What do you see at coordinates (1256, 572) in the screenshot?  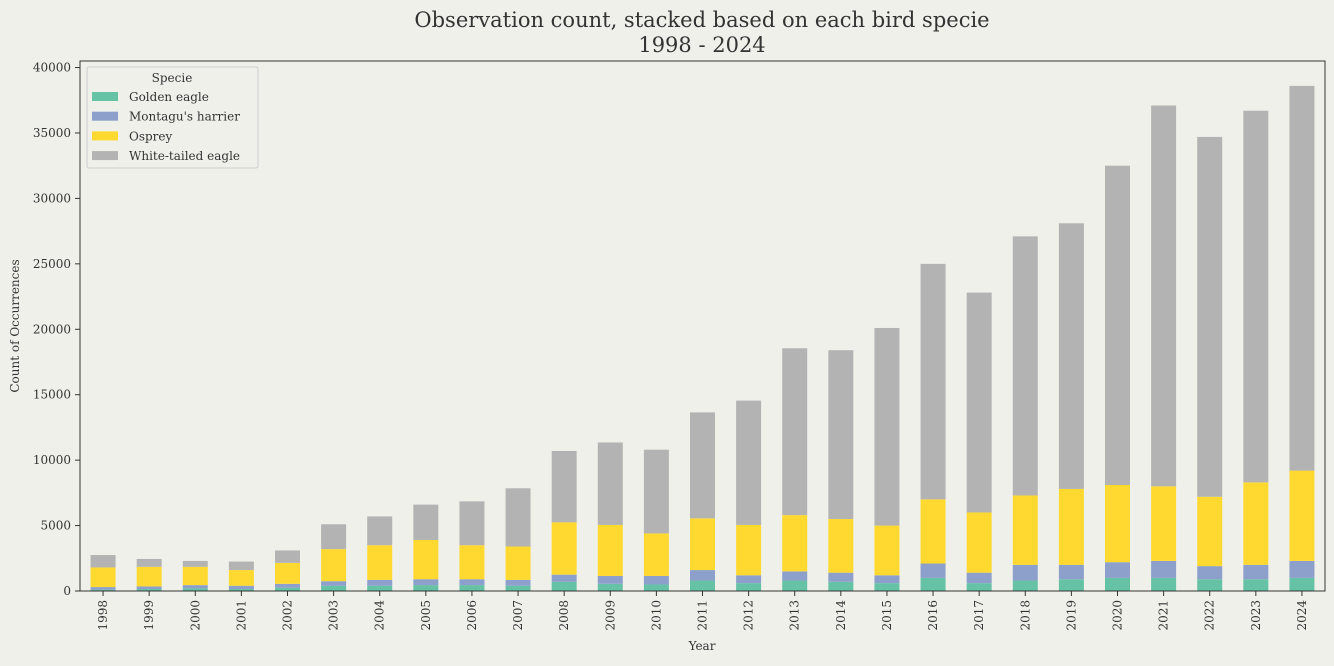 I see `bar-montagu-s-harrier-2023` at bounding box center [1256, 572].